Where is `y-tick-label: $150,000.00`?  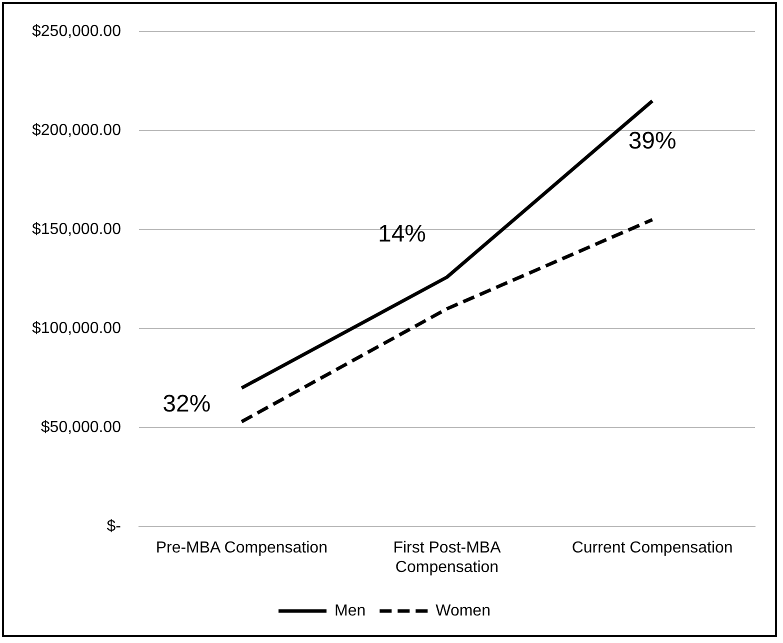 y-tick-label: $150,000.00 is located at coordinates (77, 229).